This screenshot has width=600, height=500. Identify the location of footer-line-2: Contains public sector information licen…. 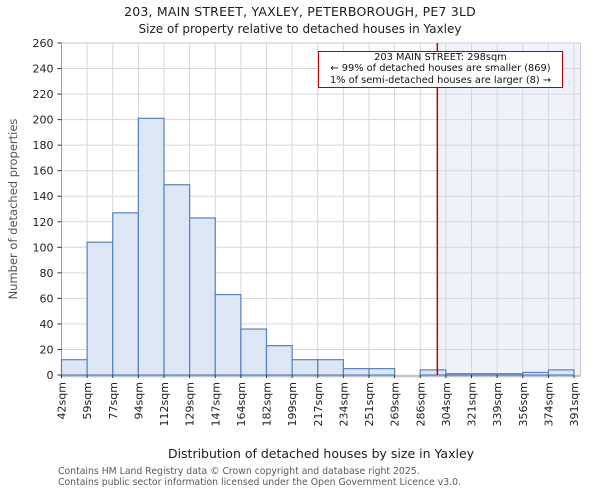
(259, 482).